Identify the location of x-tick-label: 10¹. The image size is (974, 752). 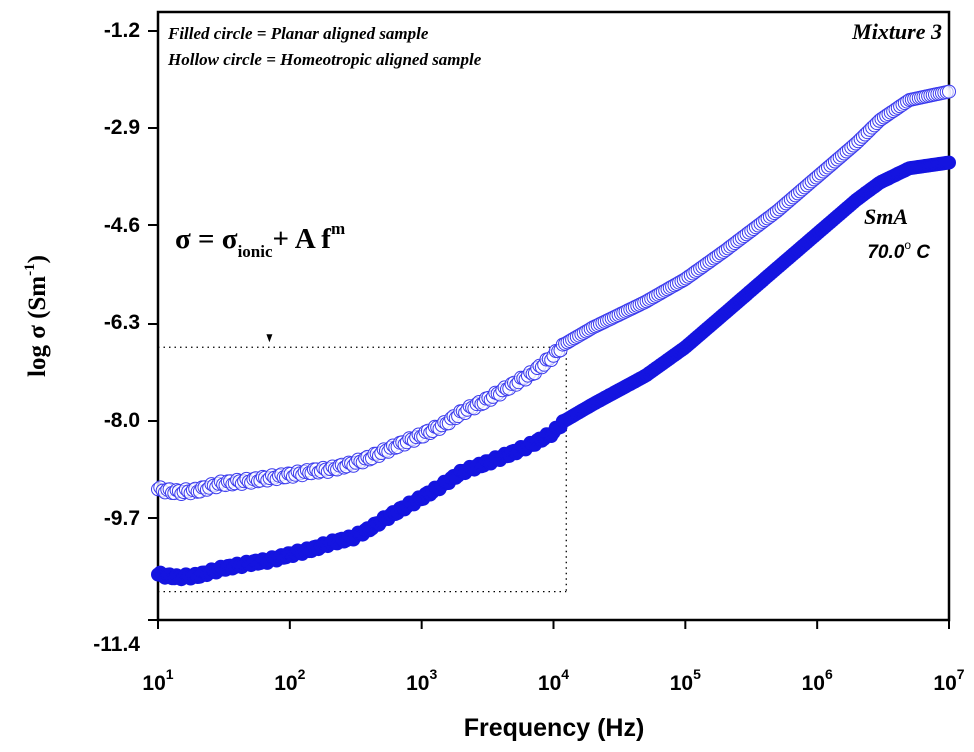
(157, 680).